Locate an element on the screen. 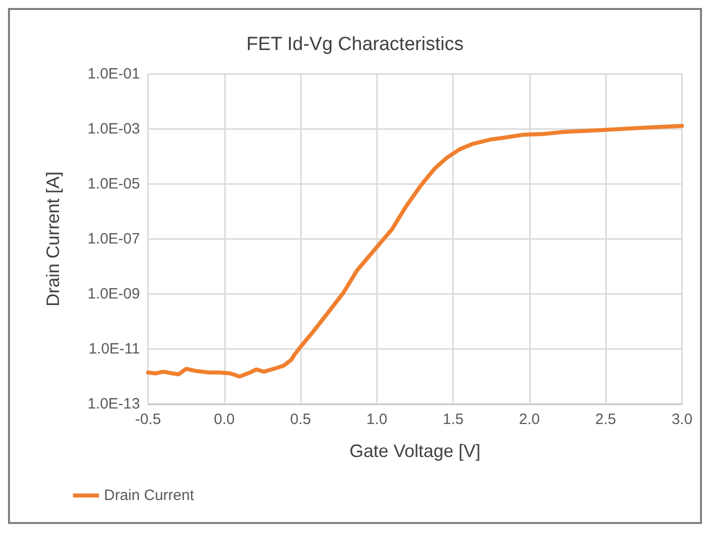 The height and width of the screenshot is (534, 712). y-tick-label: 1.0E-01 is located at coordinates (113, 74).